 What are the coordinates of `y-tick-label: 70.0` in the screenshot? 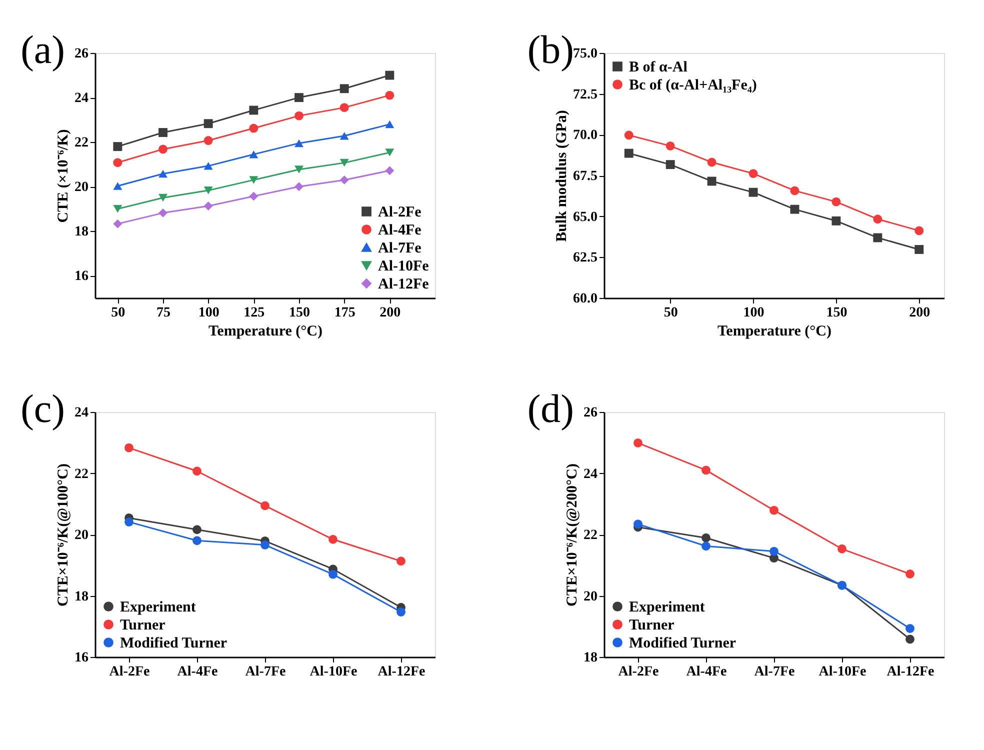 It's located at (585, 136).